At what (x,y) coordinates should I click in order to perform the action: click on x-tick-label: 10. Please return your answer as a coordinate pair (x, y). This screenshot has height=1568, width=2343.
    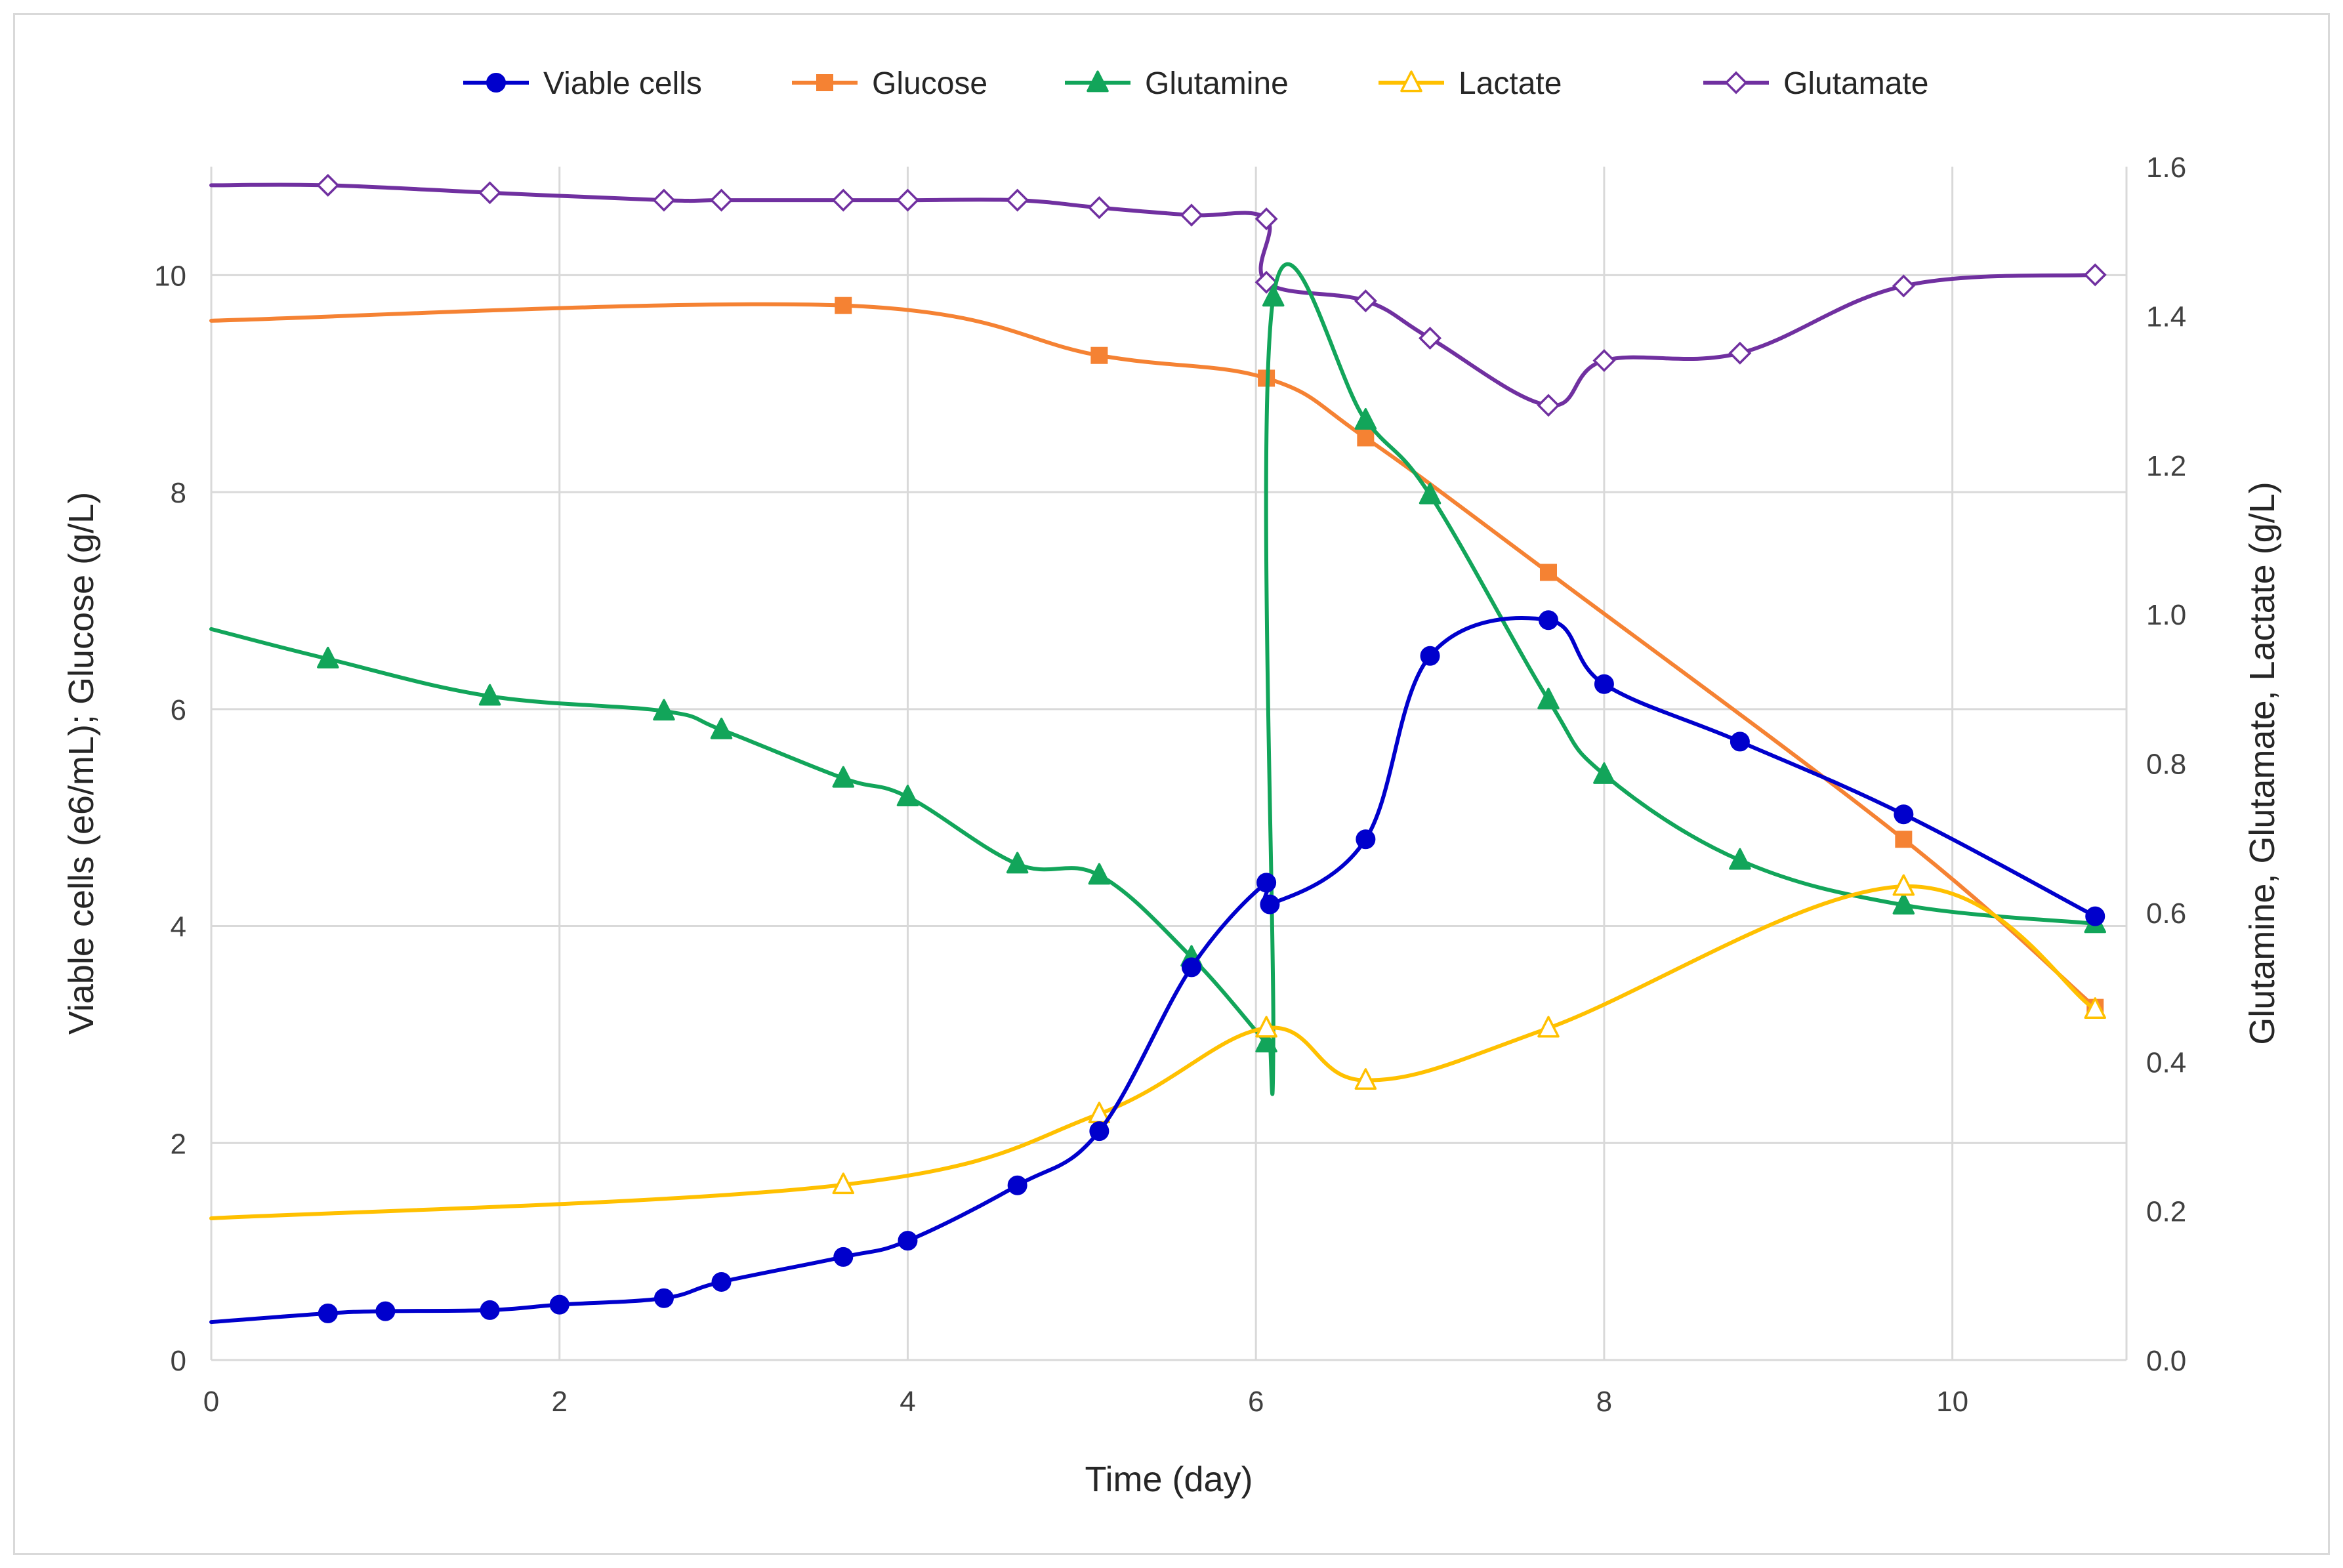
    Looking at the image, I should click on (1952, 1402).